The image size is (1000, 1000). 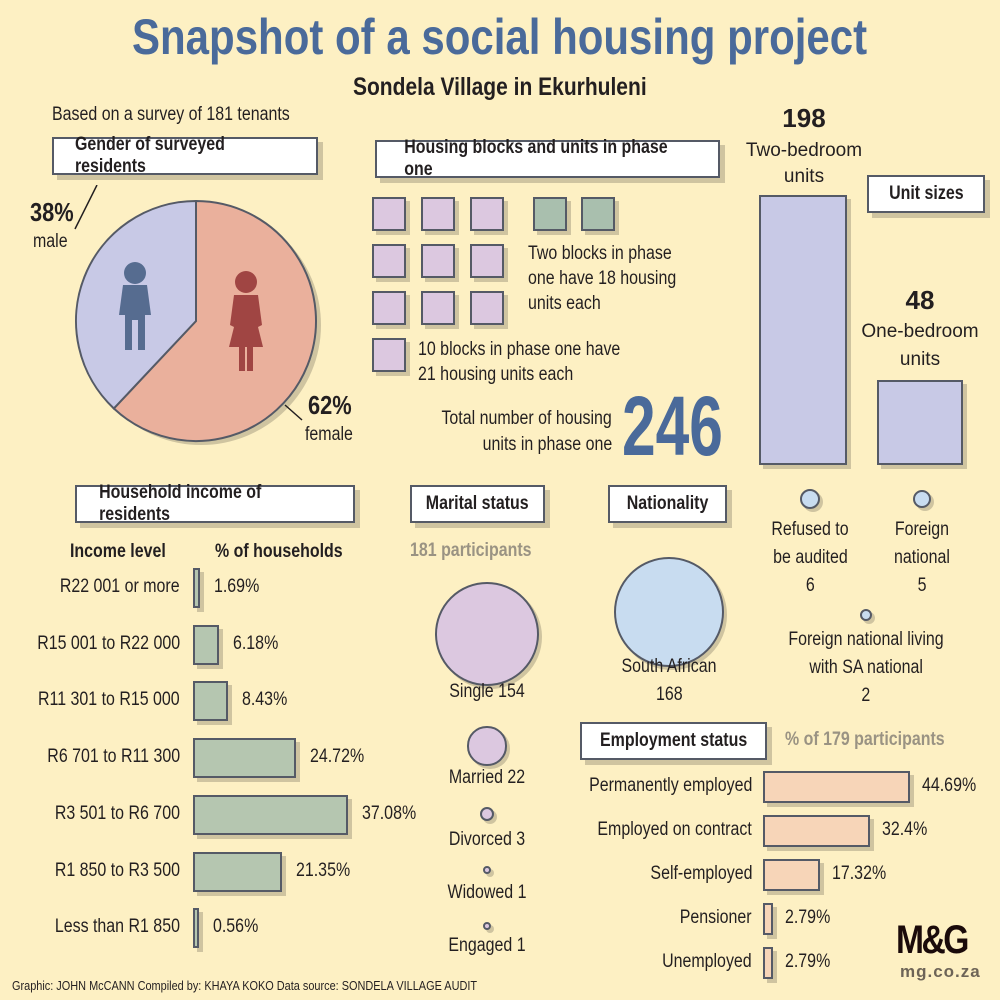 I want to click on label-text: Engaged 1, so click(x=487, y=945).